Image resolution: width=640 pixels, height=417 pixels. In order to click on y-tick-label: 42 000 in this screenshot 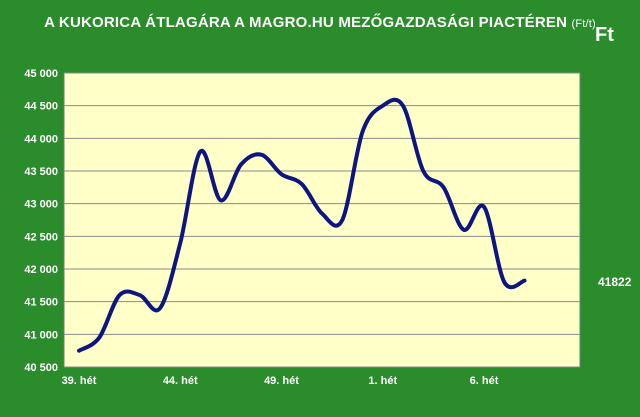, I will do `click(41, 270)`.